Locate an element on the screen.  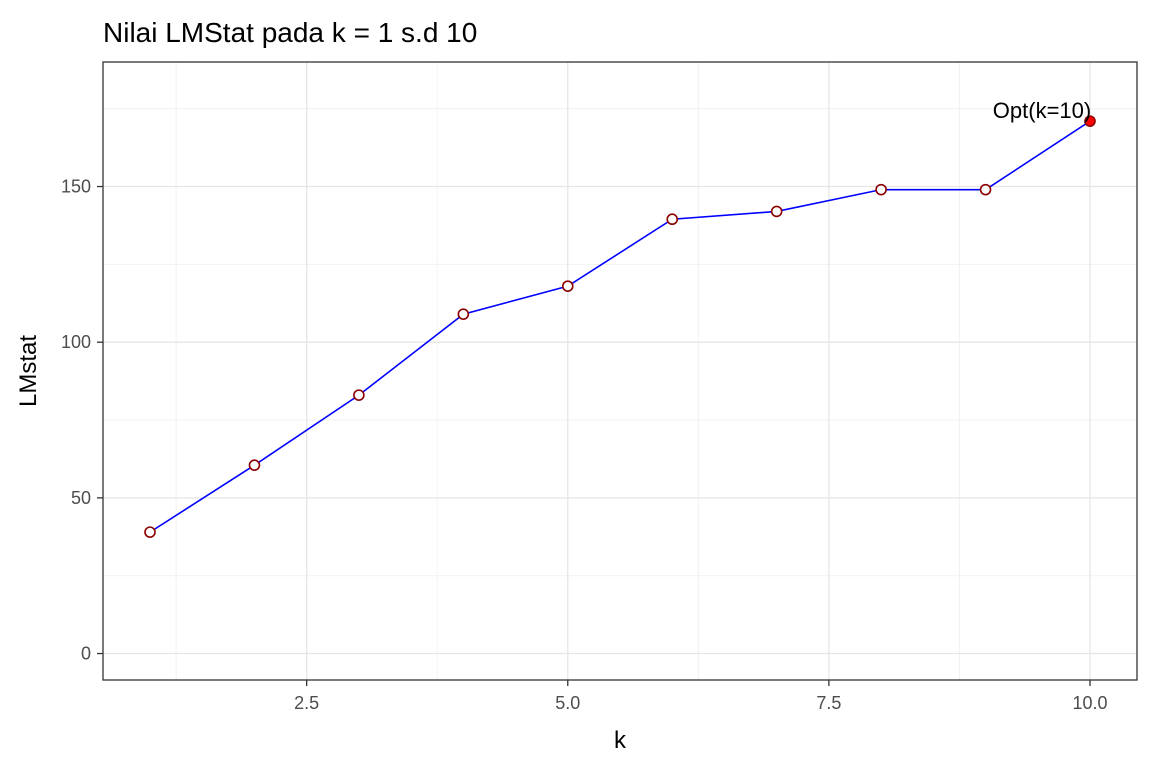
chart-title: Nilai LMStat pada k = 1 s.d 10 is located at coordinates (290, 32).